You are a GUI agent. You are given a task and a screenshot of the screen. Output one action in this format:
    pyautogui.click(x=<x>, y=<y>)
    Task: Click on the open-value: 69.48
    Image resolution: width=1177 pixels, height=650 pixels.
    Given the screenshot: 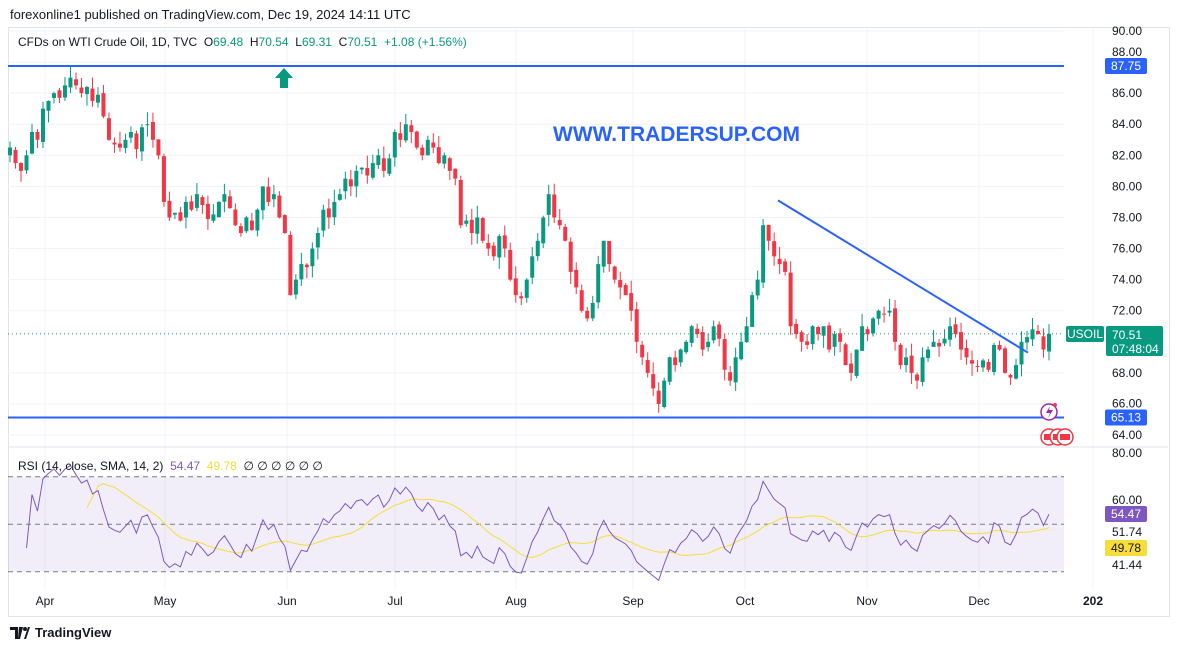 What is the action you would take?
    pyautogui.click(x=228, y=42)
    